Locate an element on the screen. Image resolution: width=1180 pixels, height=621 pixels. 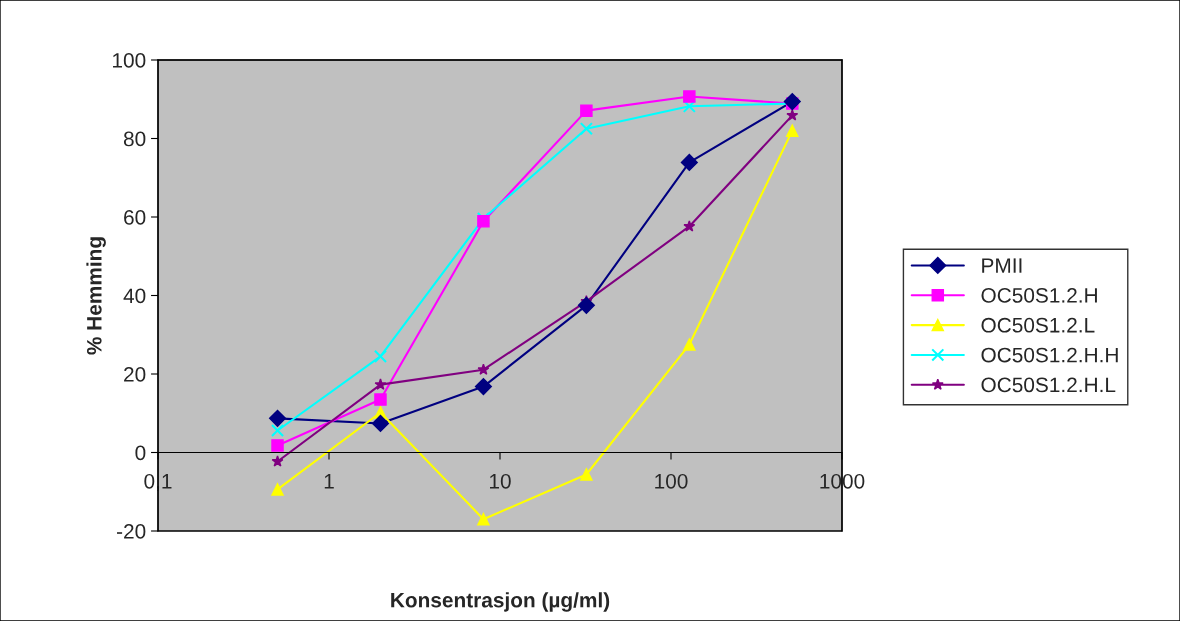
y-tick-label: 100 is located at coordinates (129, 60).